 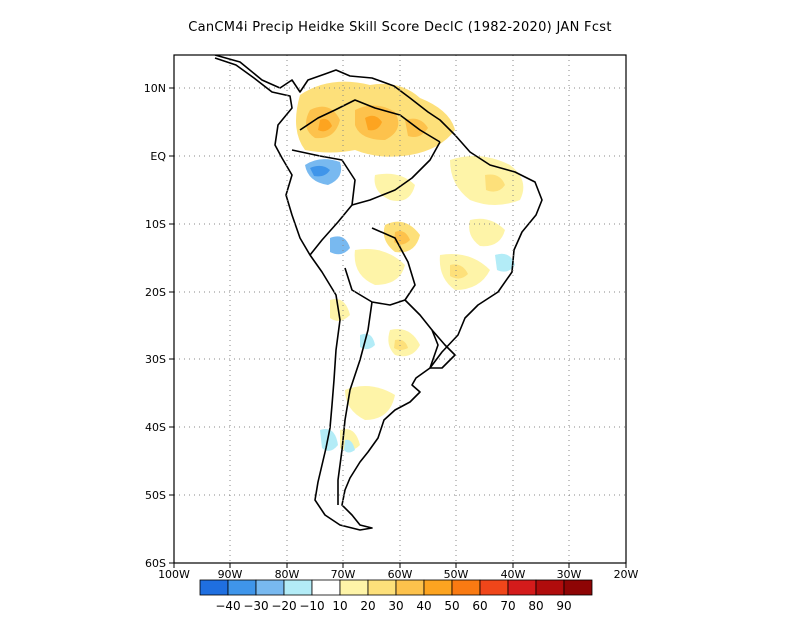 I want to click on lon-tick-label: 30W, so click(x=569, y=574).